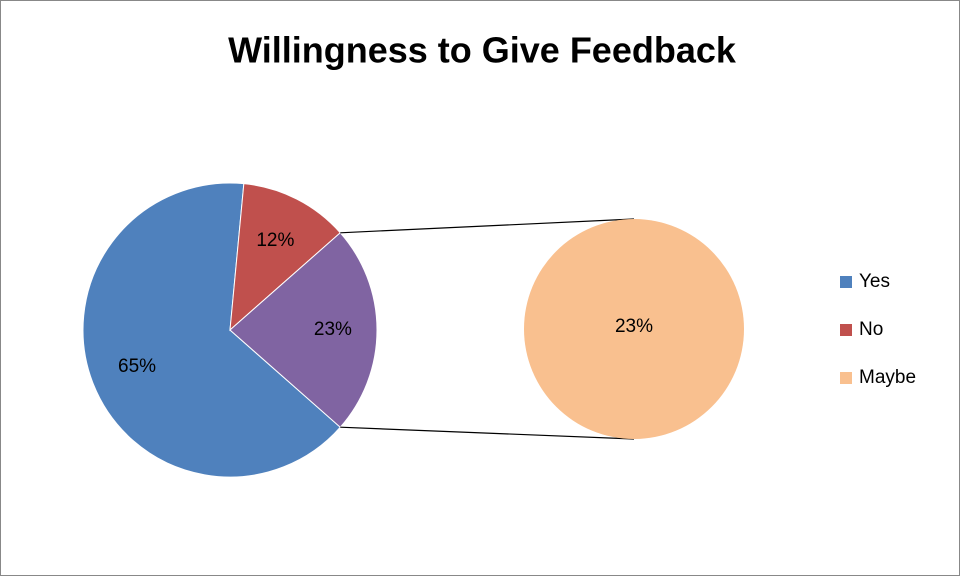 Image resolution: width=961 pixels, height=582 pixels. Describe the element at coordinates (871, 329) in the screenshot. I see `legend-label: No` at that location.